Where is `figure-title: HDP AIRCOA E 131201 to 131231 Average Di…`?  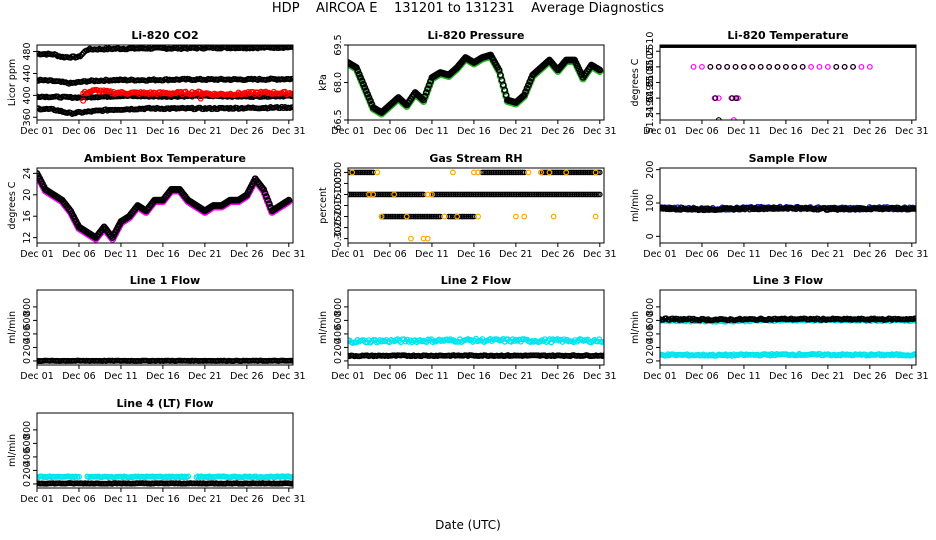
figure-title: HDP AIRCOA E 131201 to 131231 Average Di… is located at coordinates (468, 8).